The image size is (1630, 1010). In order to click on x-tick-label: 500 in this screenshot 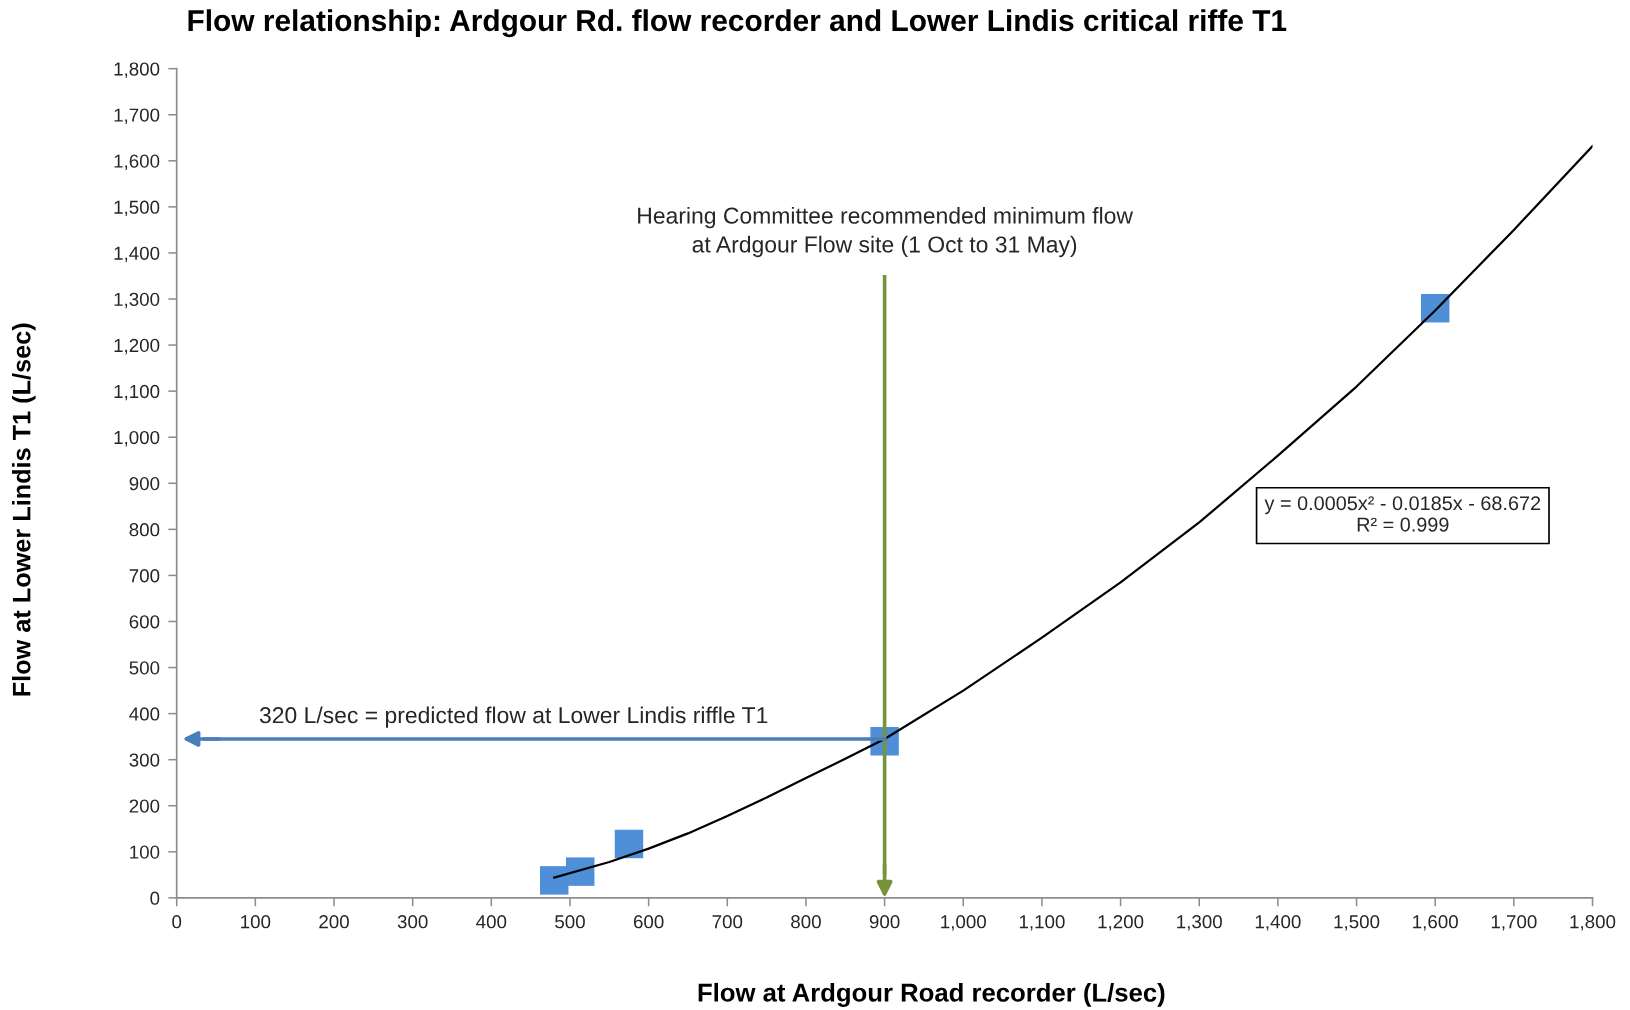, I will do `click(570, 922)`.